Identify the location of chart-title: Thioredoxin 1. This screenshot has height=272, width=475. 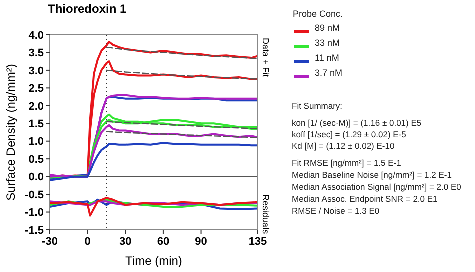
(87, 9).